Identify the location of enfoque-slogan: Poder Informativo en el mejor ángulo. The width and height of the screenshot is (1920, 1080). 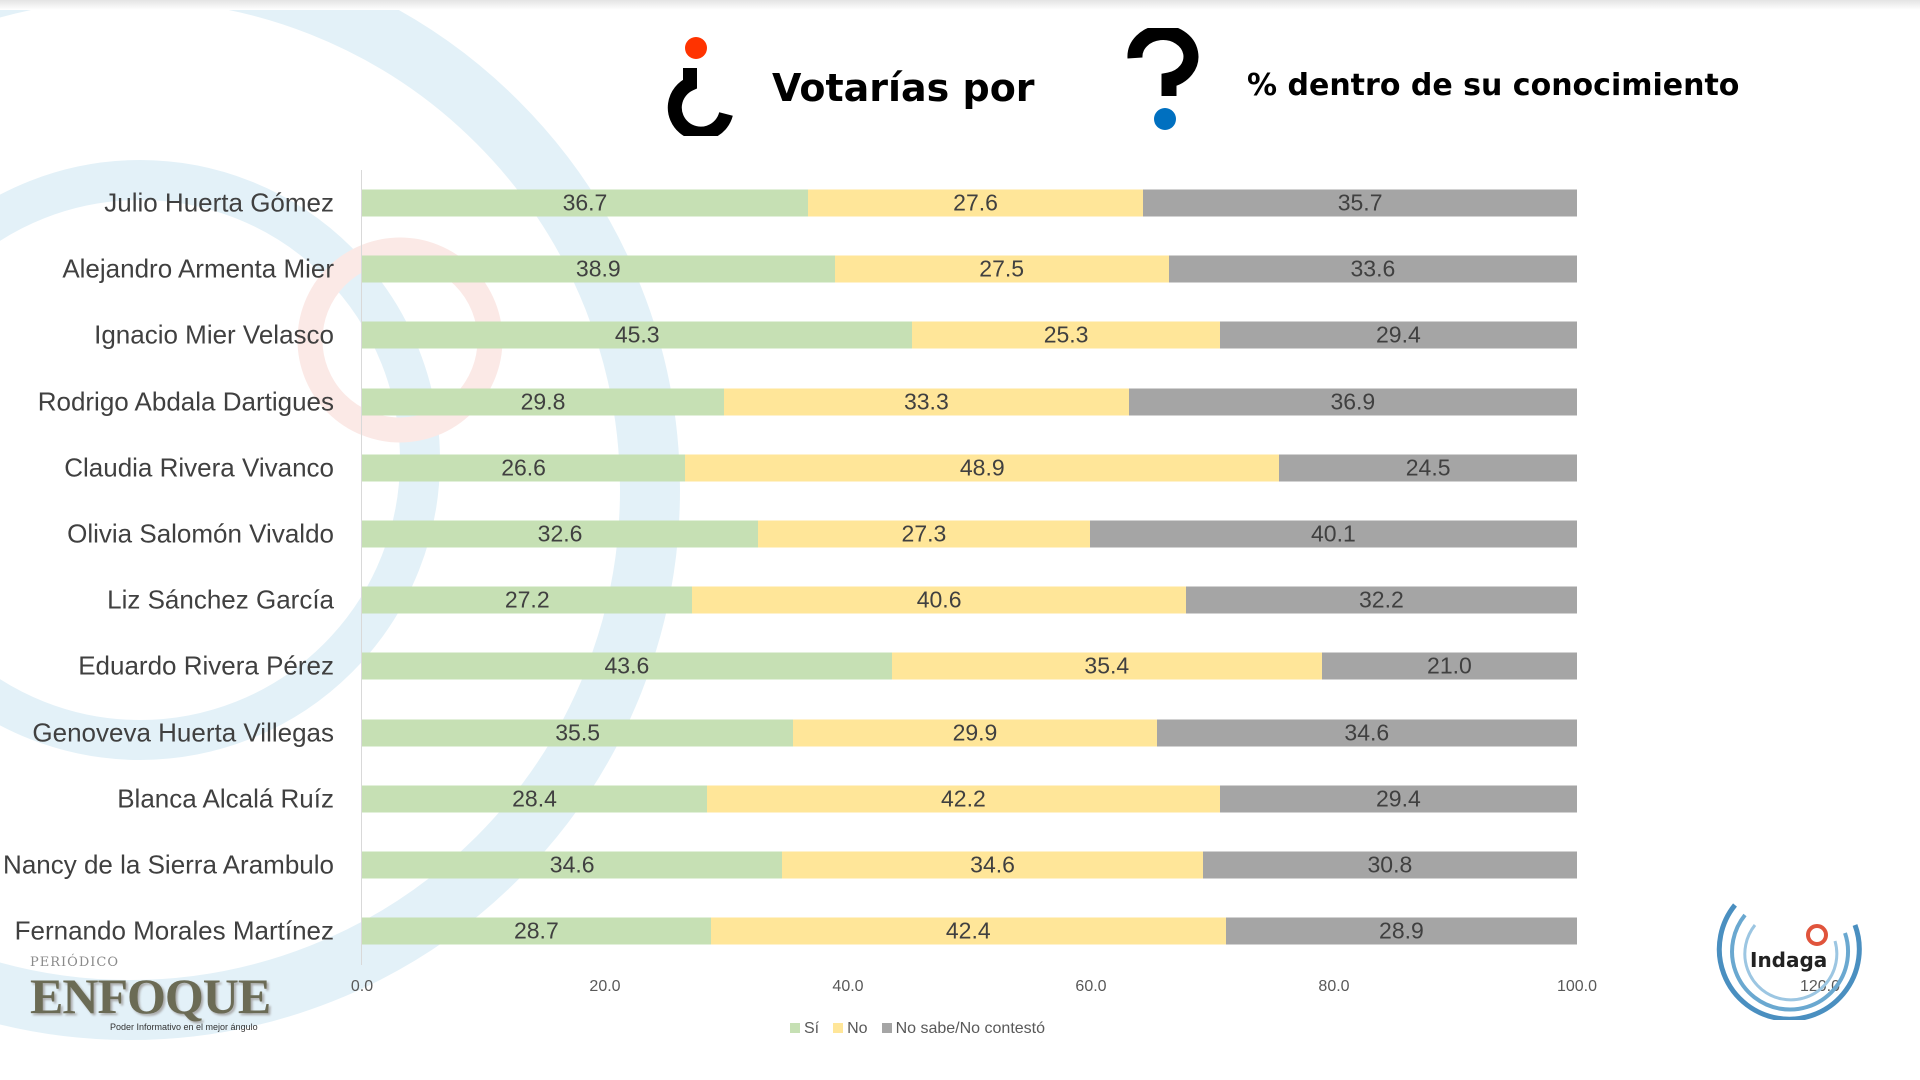
(184, 1027).